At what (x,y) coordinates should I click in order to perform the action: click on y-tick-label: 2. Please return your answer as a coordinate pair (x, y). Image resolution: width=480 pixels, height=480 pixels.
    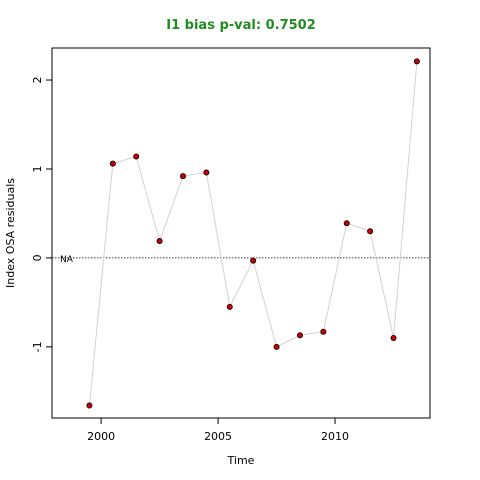
    Looking at the image, I should click on (37, 80).